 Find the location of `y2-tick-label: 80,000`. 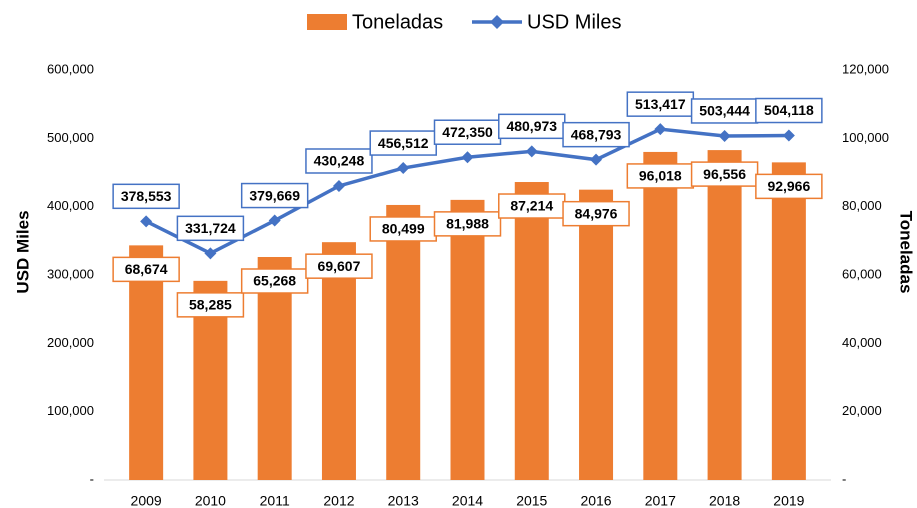

y2-tick-label: 80,000 is located at coordinates (862, 205).